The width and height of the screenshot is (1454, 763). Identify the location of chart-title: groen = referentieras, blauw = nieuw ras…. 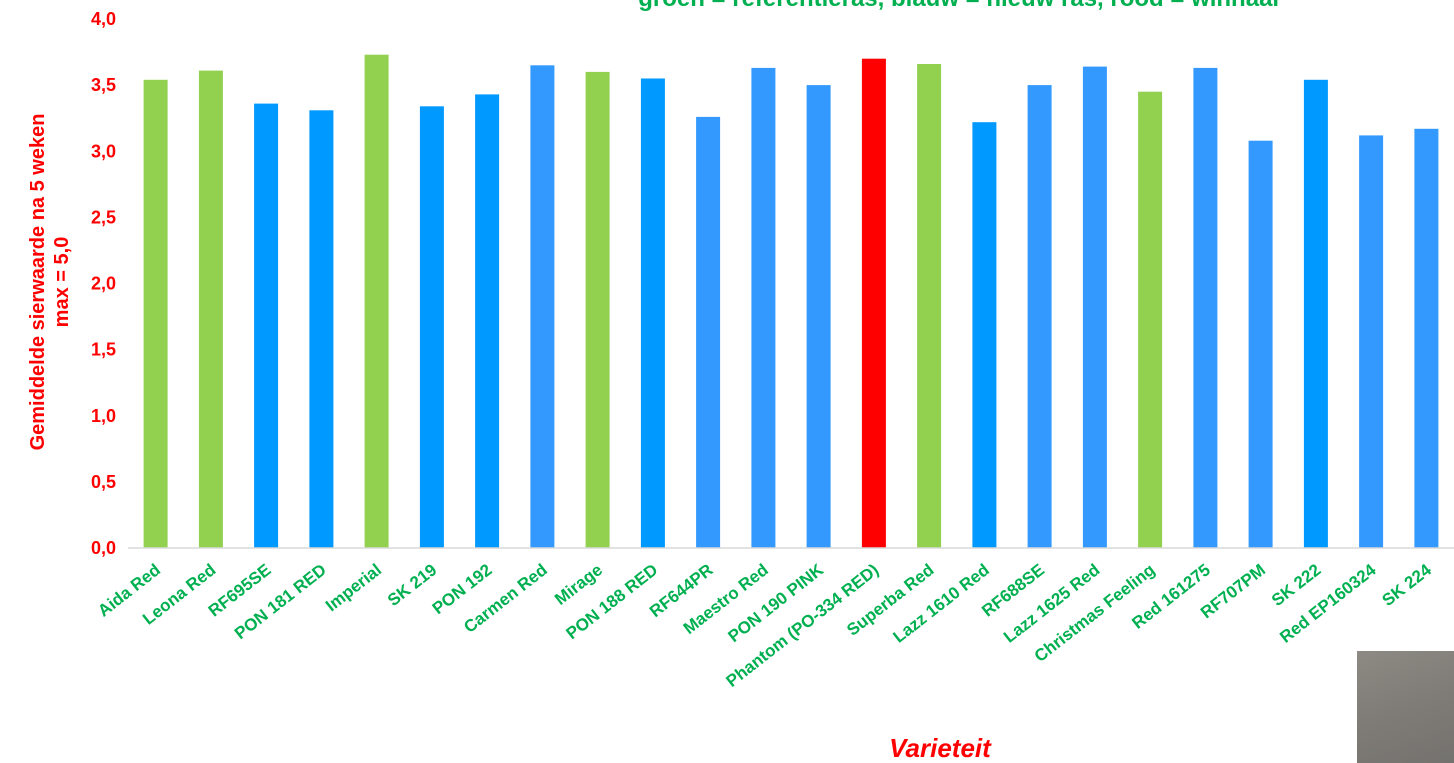
(960, 6).